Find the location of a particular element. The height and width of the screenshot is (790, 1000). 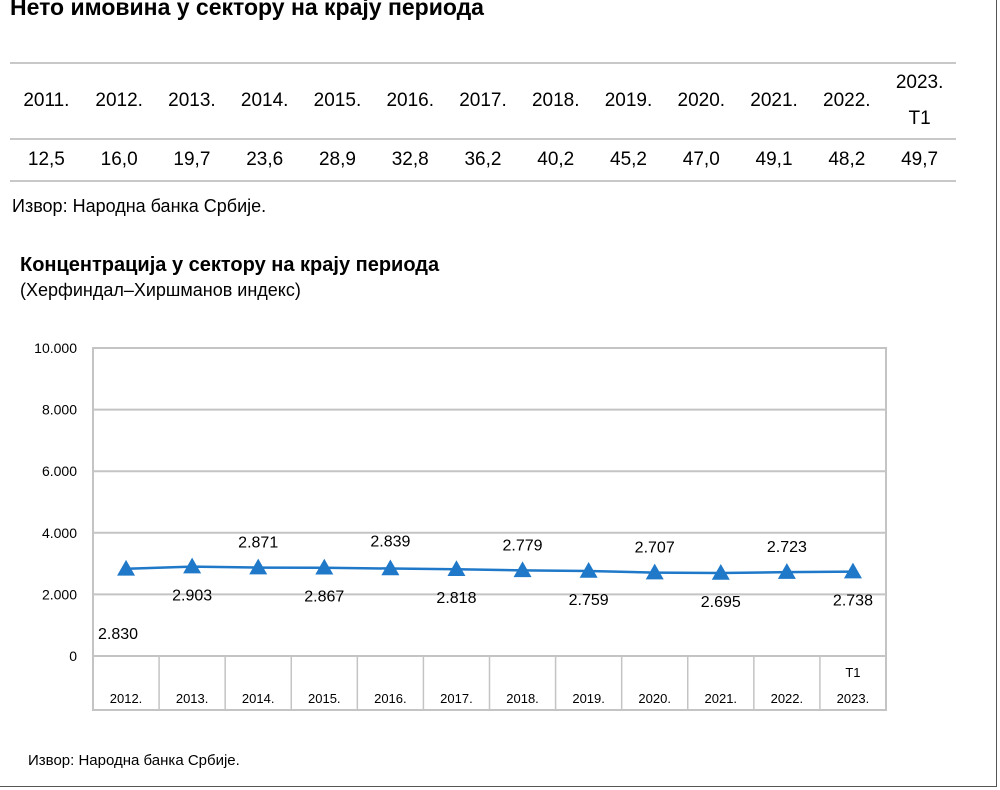

y-tick-label: 8.000 is located at coordinates (59, 410).